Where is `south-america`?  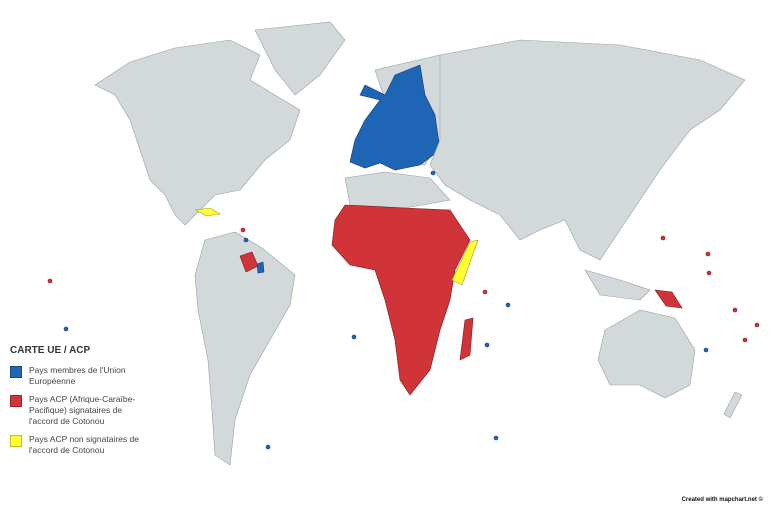
south-america is located at coordinates (245, 348).